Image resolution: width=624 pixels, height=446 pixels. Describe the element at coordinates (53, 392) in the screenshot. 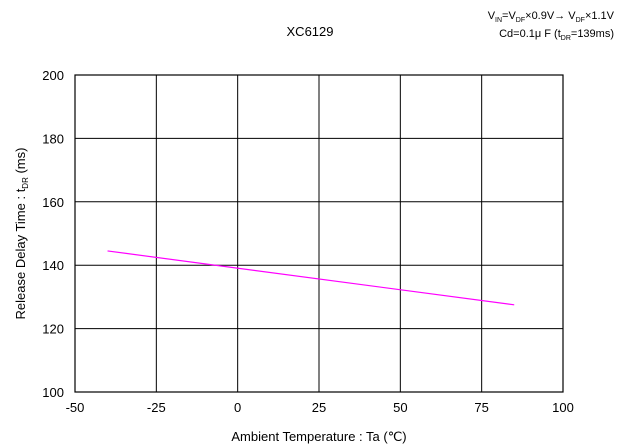

I see `y-tick-label: 100` at that location.